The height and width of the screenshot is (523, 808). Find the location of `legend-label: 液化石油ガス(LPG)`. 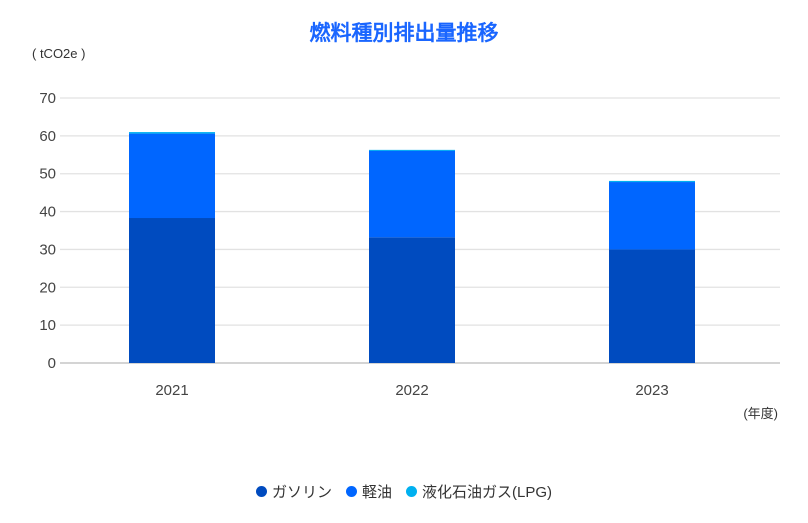

legend-label: 液化石油ガス(LPG) is located at coordinates (487, 492).